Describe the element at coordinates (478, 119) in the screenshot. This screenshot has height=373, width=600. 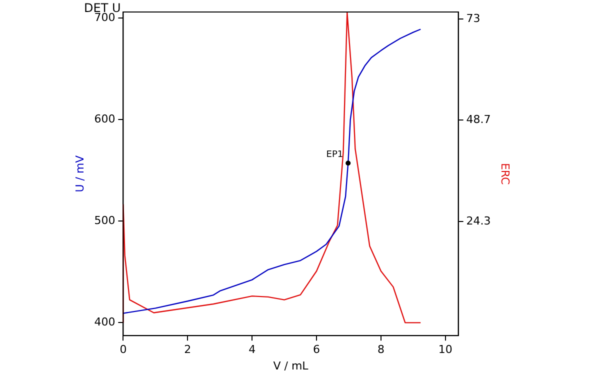
I see `y2-tick-label: 48.7` at that location.